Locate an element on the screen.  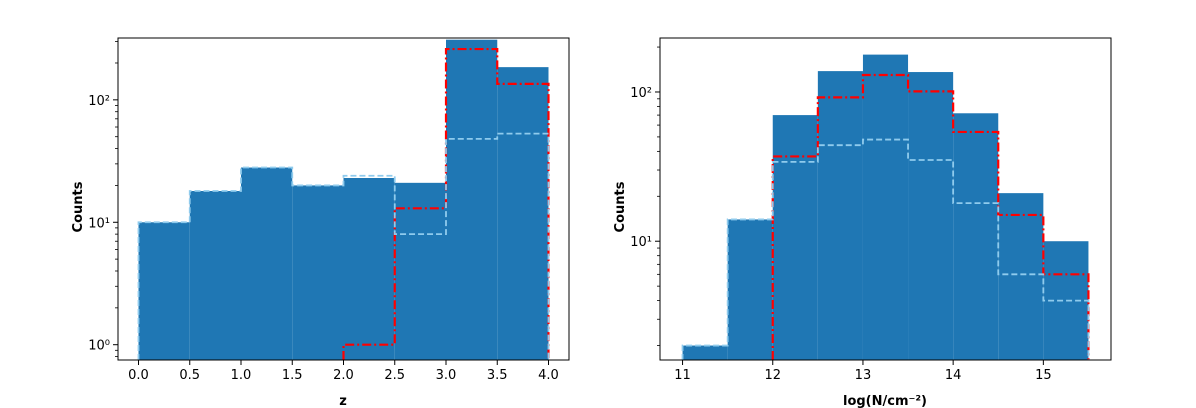
right-x-tick-label-2: 13 is located at coordinates (863, 375).